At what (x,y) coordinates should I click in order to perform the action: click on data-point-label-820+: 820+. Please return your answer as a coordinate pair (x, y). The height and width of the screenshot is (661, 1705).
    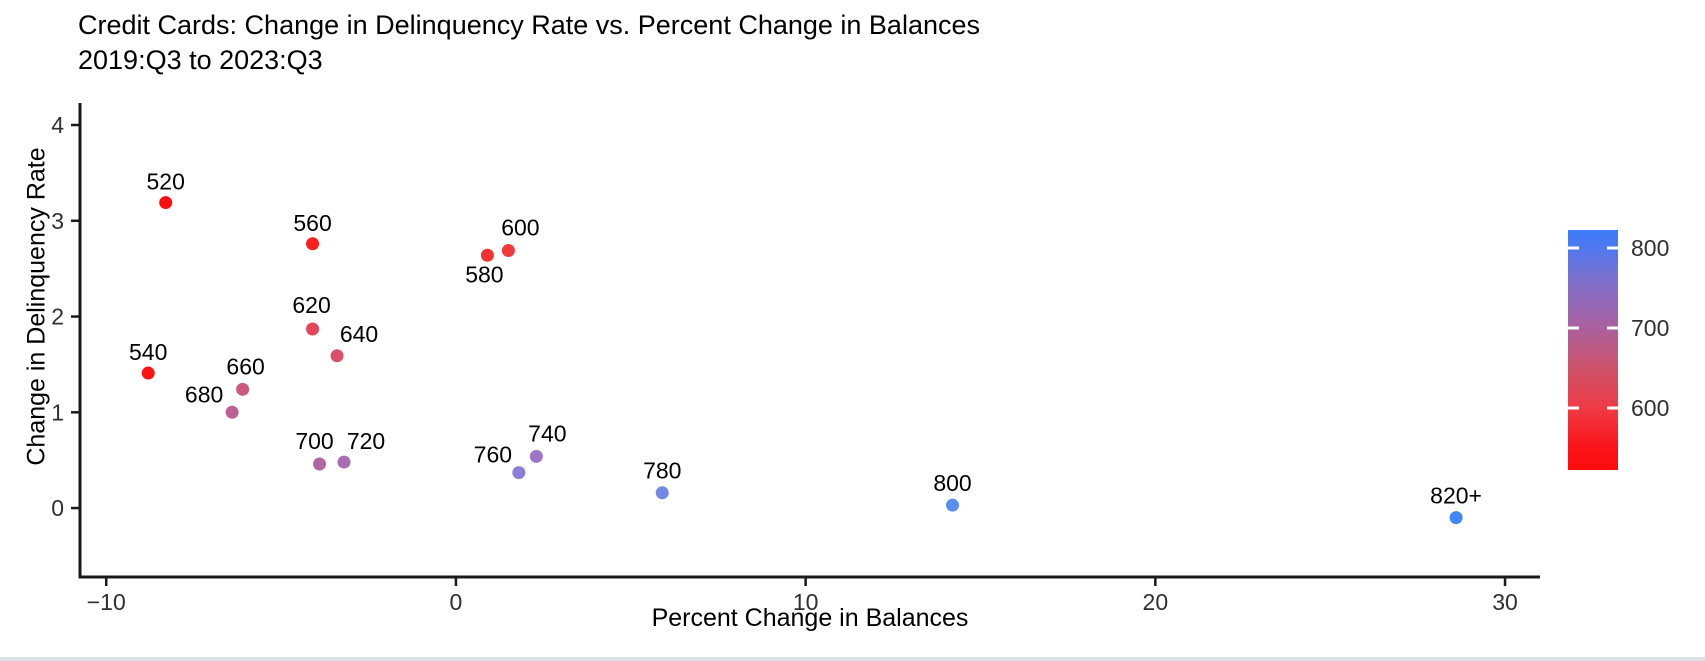
    Looking at the image, I should click on (1456, 496).